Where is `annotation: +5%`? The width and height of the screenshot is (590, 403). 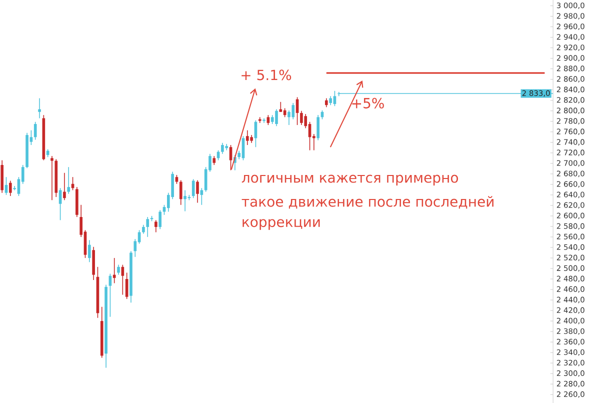 annotation: +5% is located at coordinates (368, 103).